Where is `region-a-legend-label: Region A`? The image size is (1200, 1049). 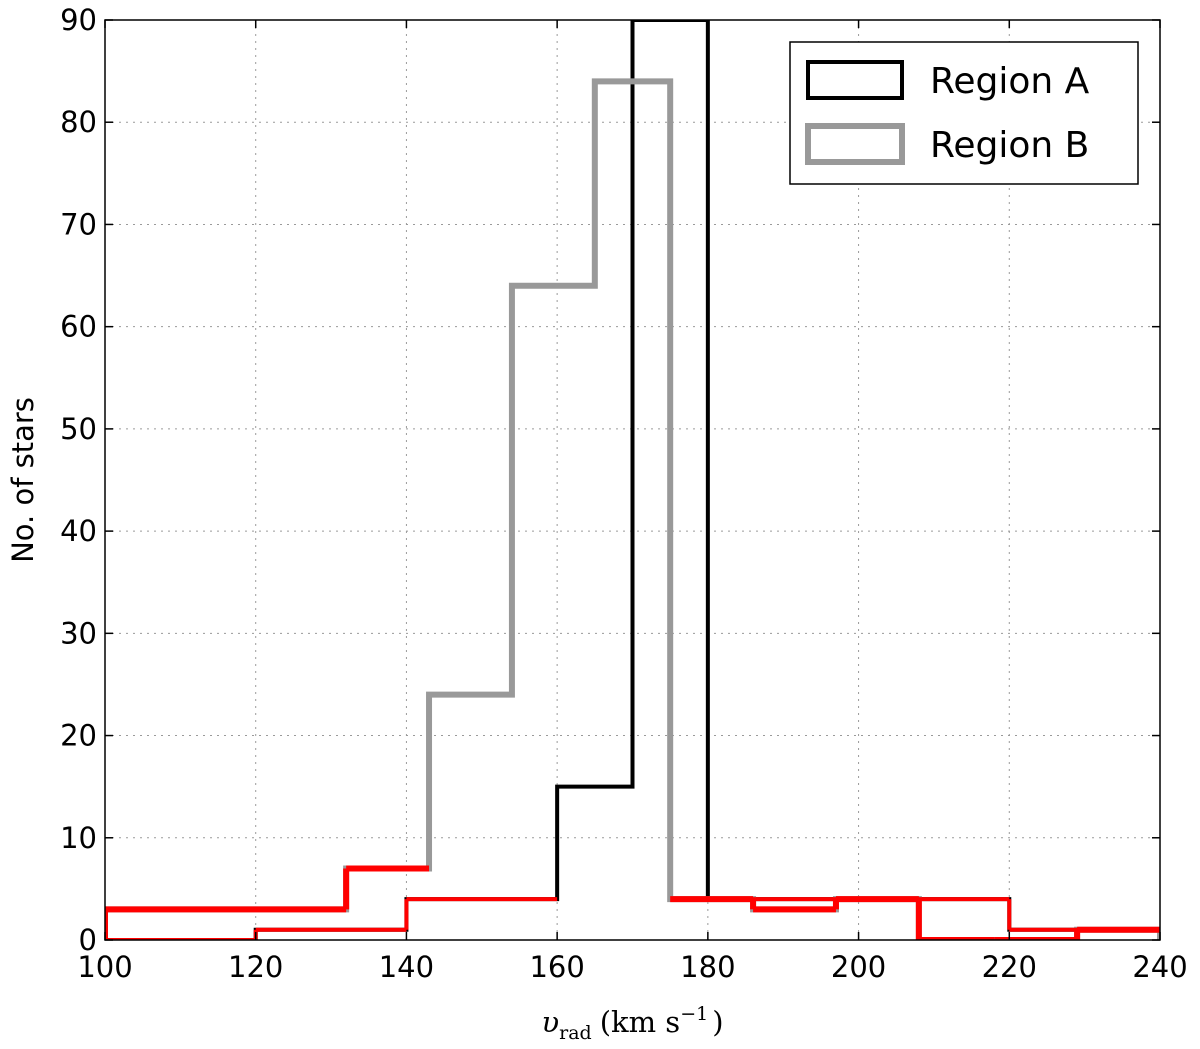 region-a-legend-label: Region A is located at coordinates (1010, 81).